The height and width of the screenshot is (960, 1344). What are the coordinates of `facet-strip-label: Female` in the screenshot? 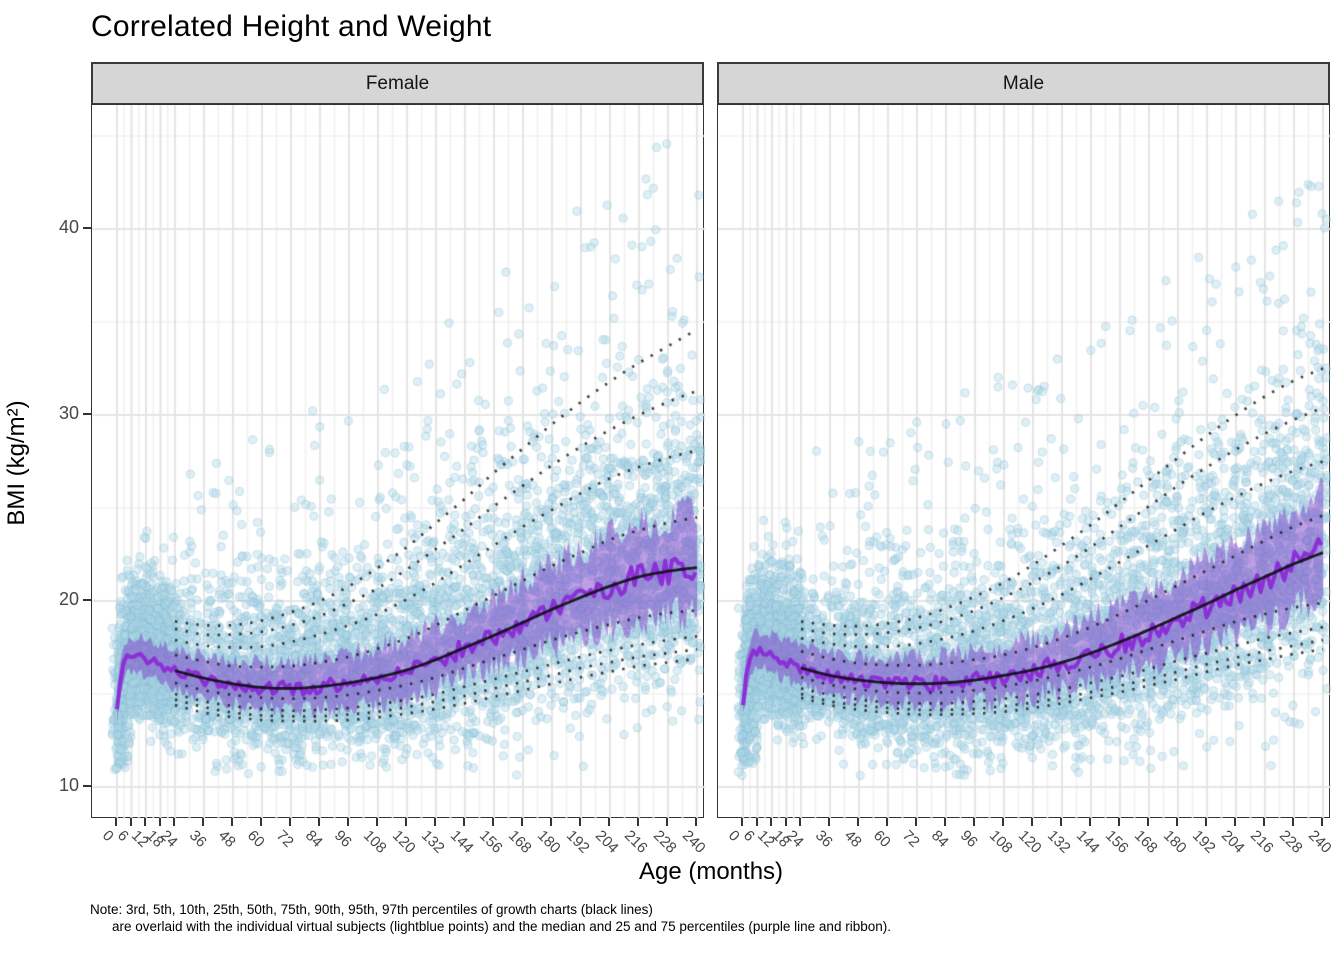 It's located at (397, 83).